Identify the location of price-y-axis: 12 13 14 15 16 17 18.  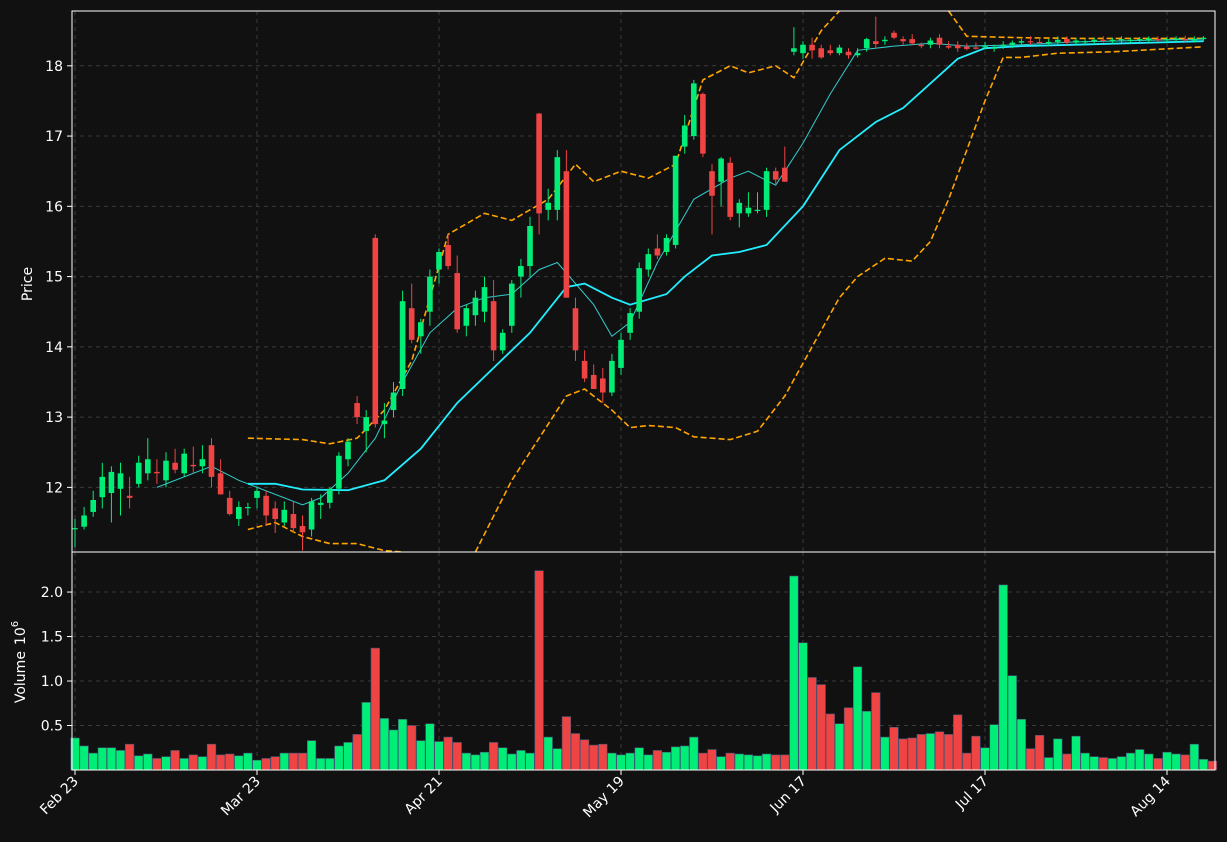
(58, 277).